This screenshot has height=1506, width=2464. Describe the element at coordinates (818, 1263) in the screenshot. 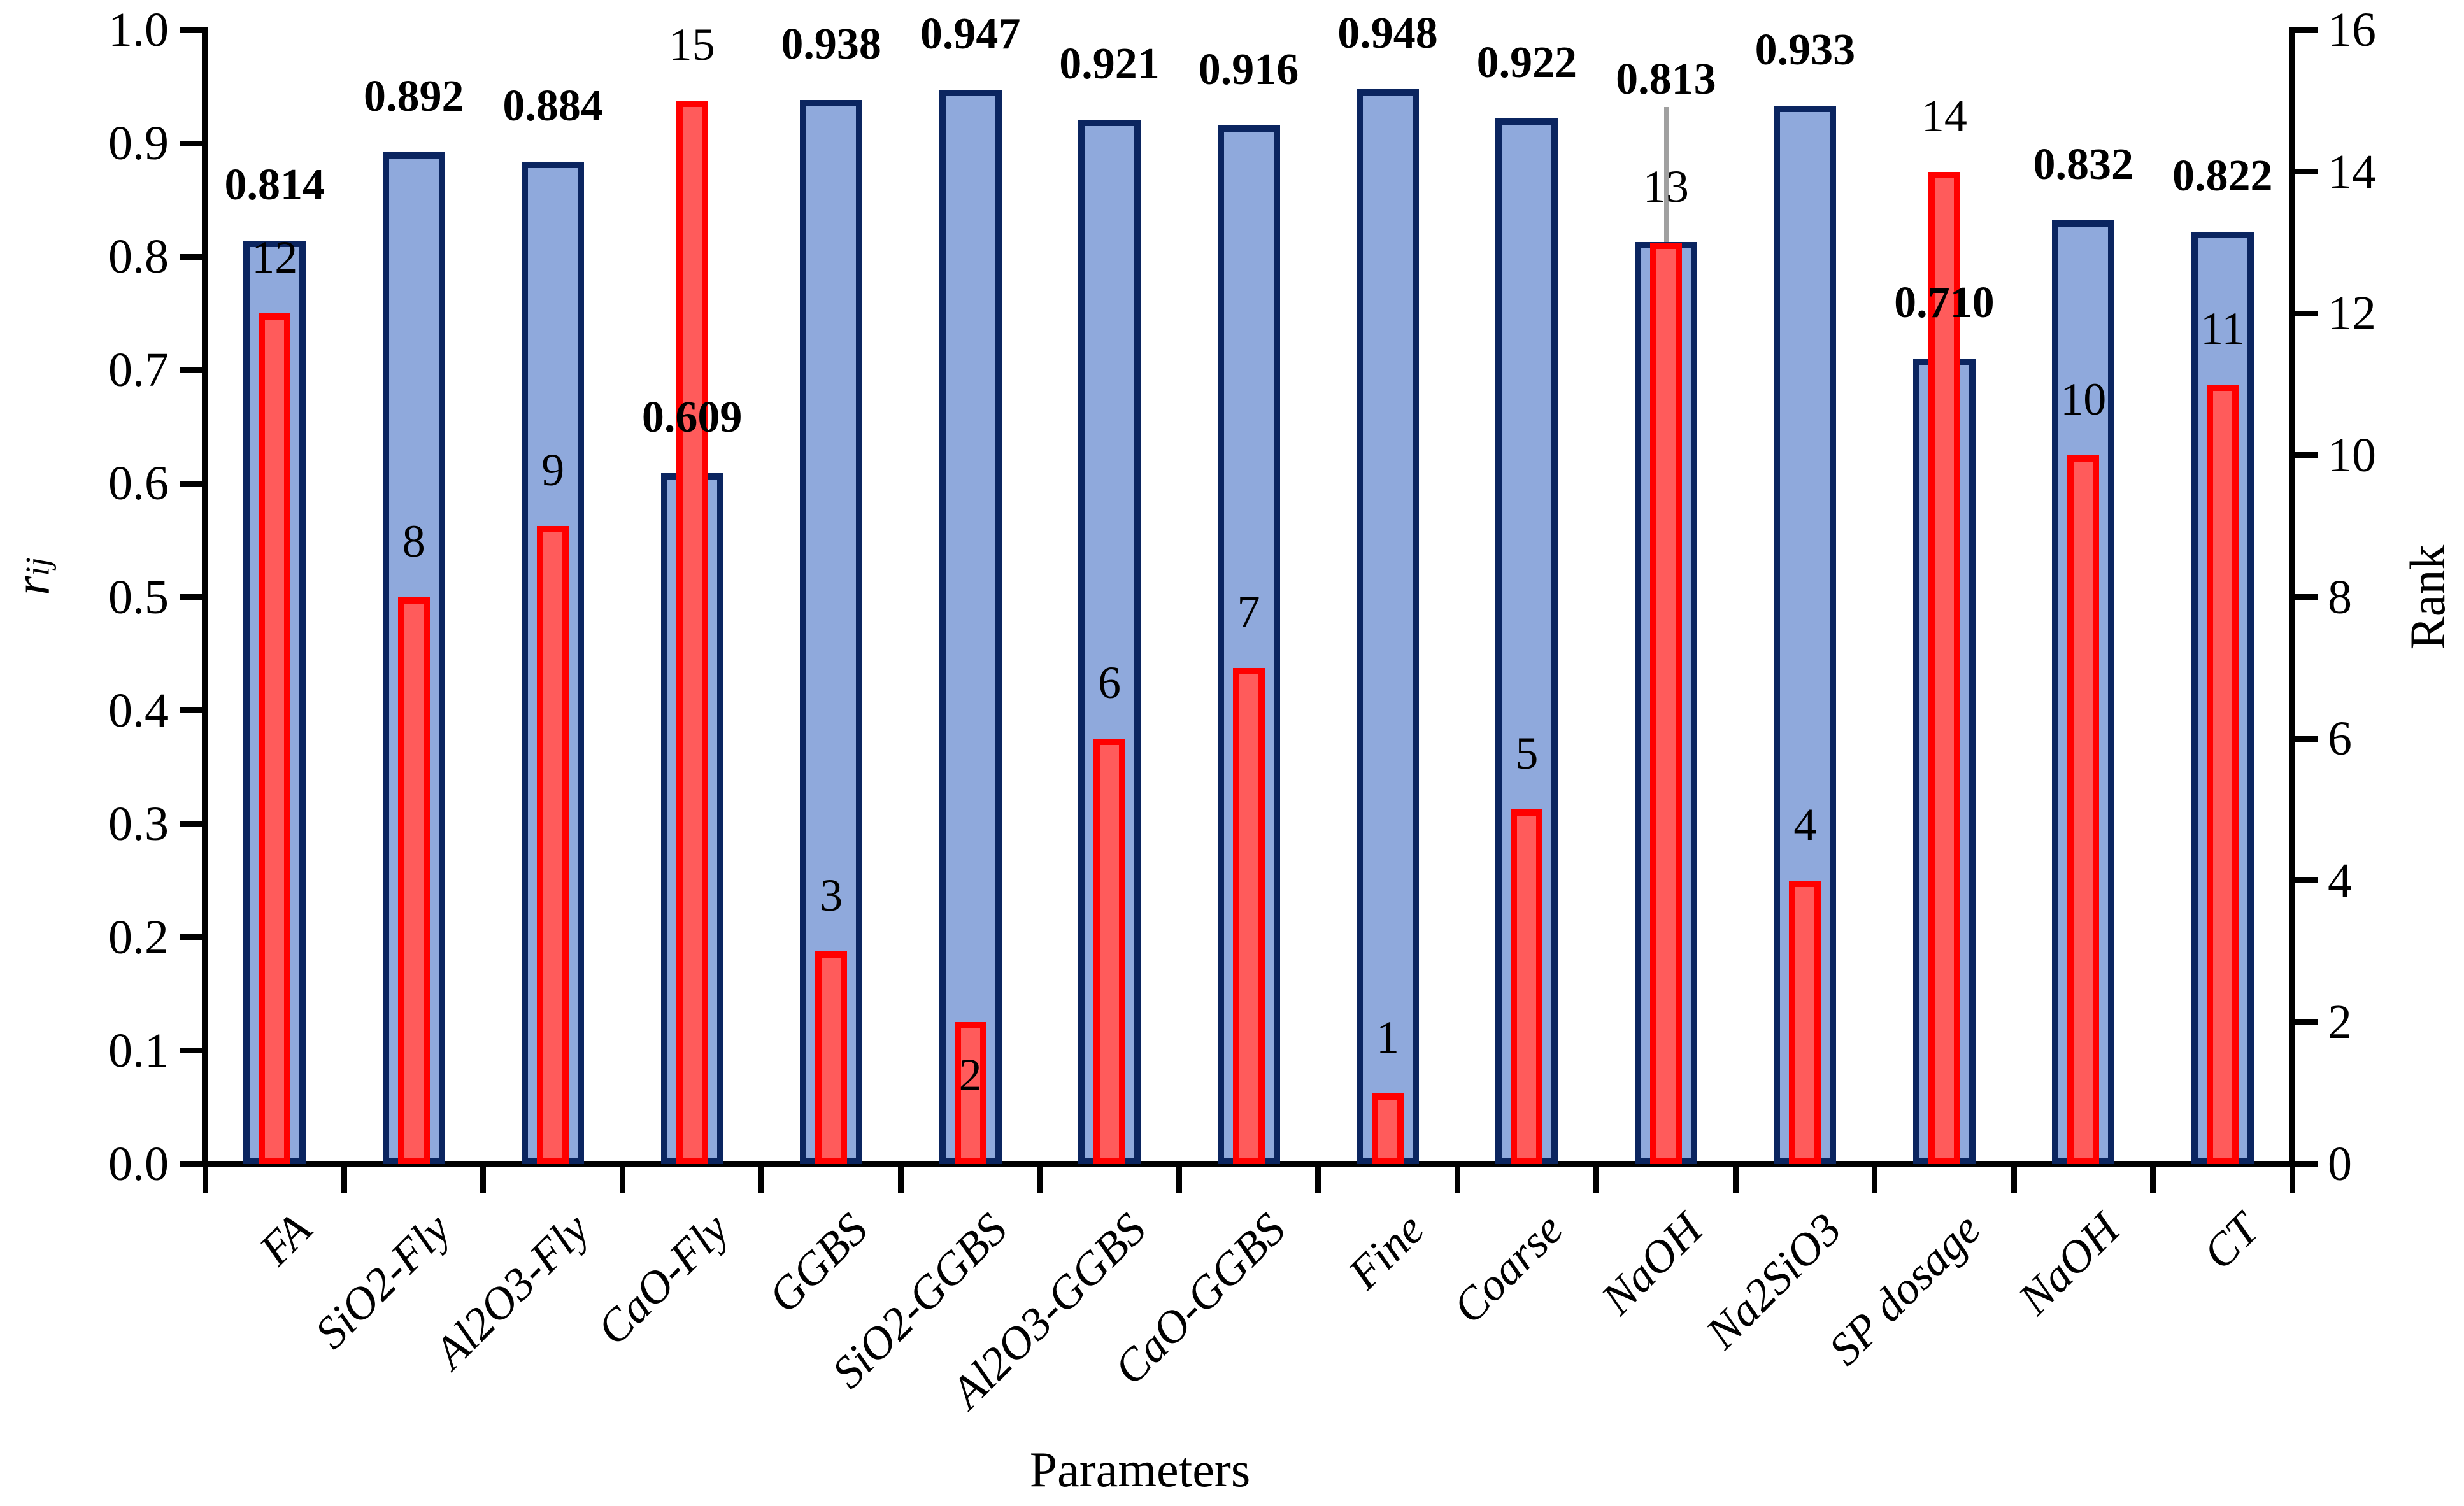

I see `x-tick-label-GGBS: GGBS` at that location.